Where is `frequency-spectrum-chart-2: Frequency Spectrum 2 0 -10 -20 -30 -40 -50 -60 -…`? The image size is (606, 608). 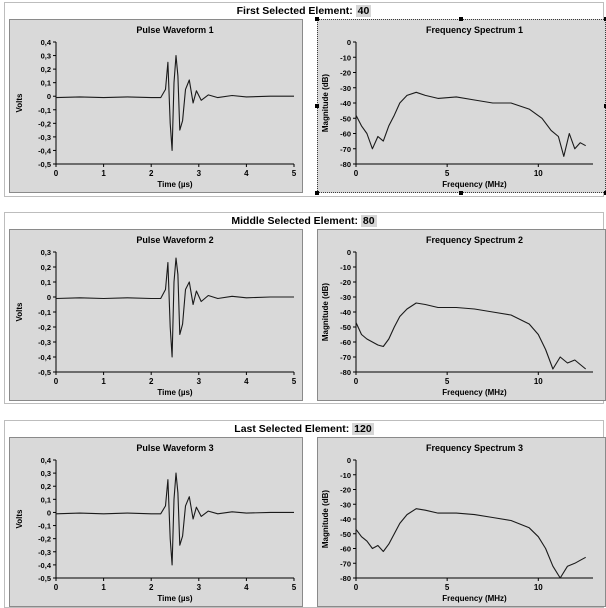 frequency-spectrum-chart-2: Frequency Spectrum 2 0 -10 -20 -30 -40 -50 -60 -… is located at coordinates (461, 315).